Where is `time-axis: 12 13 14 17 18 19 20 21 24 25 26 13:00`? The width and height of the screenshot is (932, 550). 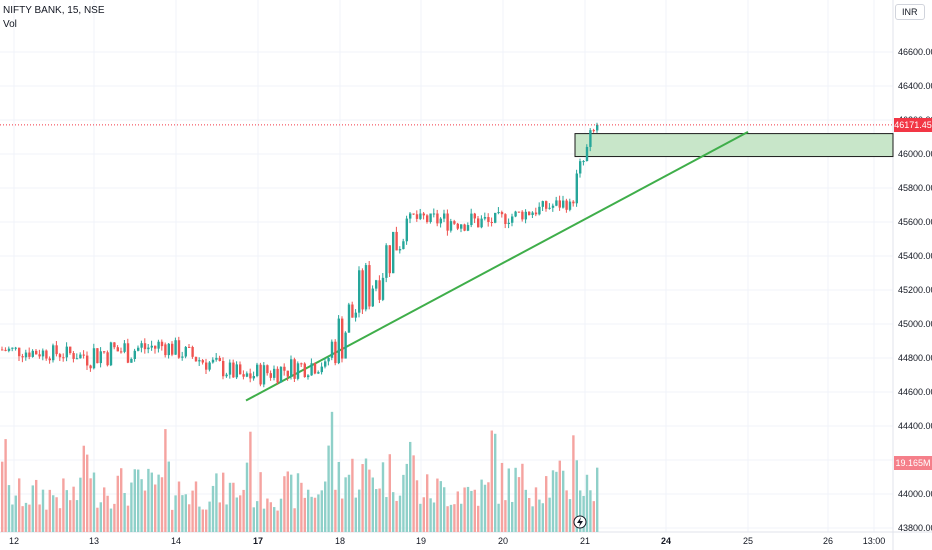
time-axis: 12 13 14 17 18 19 20 21 24 25 26 13:00 is located at coordinates (447, 541).